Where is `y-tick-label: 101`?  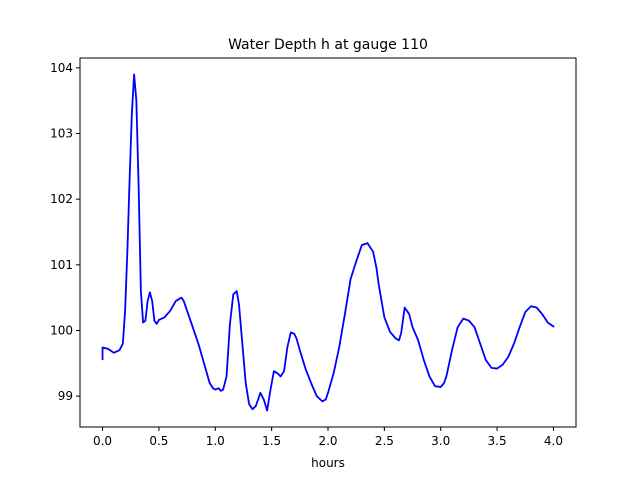 y-tick-label: 101 is located at coordinates (61, 265).